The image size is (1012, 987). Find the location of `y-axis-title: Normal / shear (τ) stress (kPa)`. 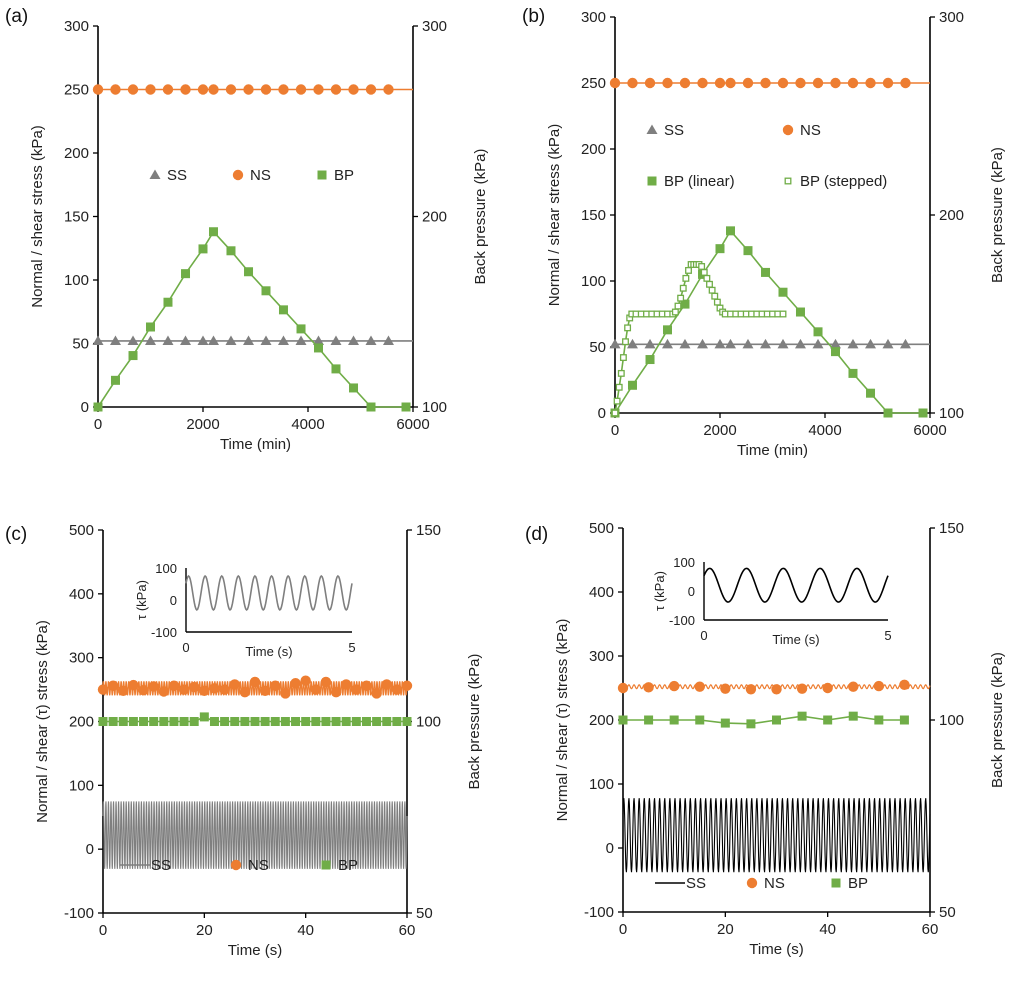

y-axis-title: Normal / shear (τ) stress (kPa) is located at coordinates (562, 720).